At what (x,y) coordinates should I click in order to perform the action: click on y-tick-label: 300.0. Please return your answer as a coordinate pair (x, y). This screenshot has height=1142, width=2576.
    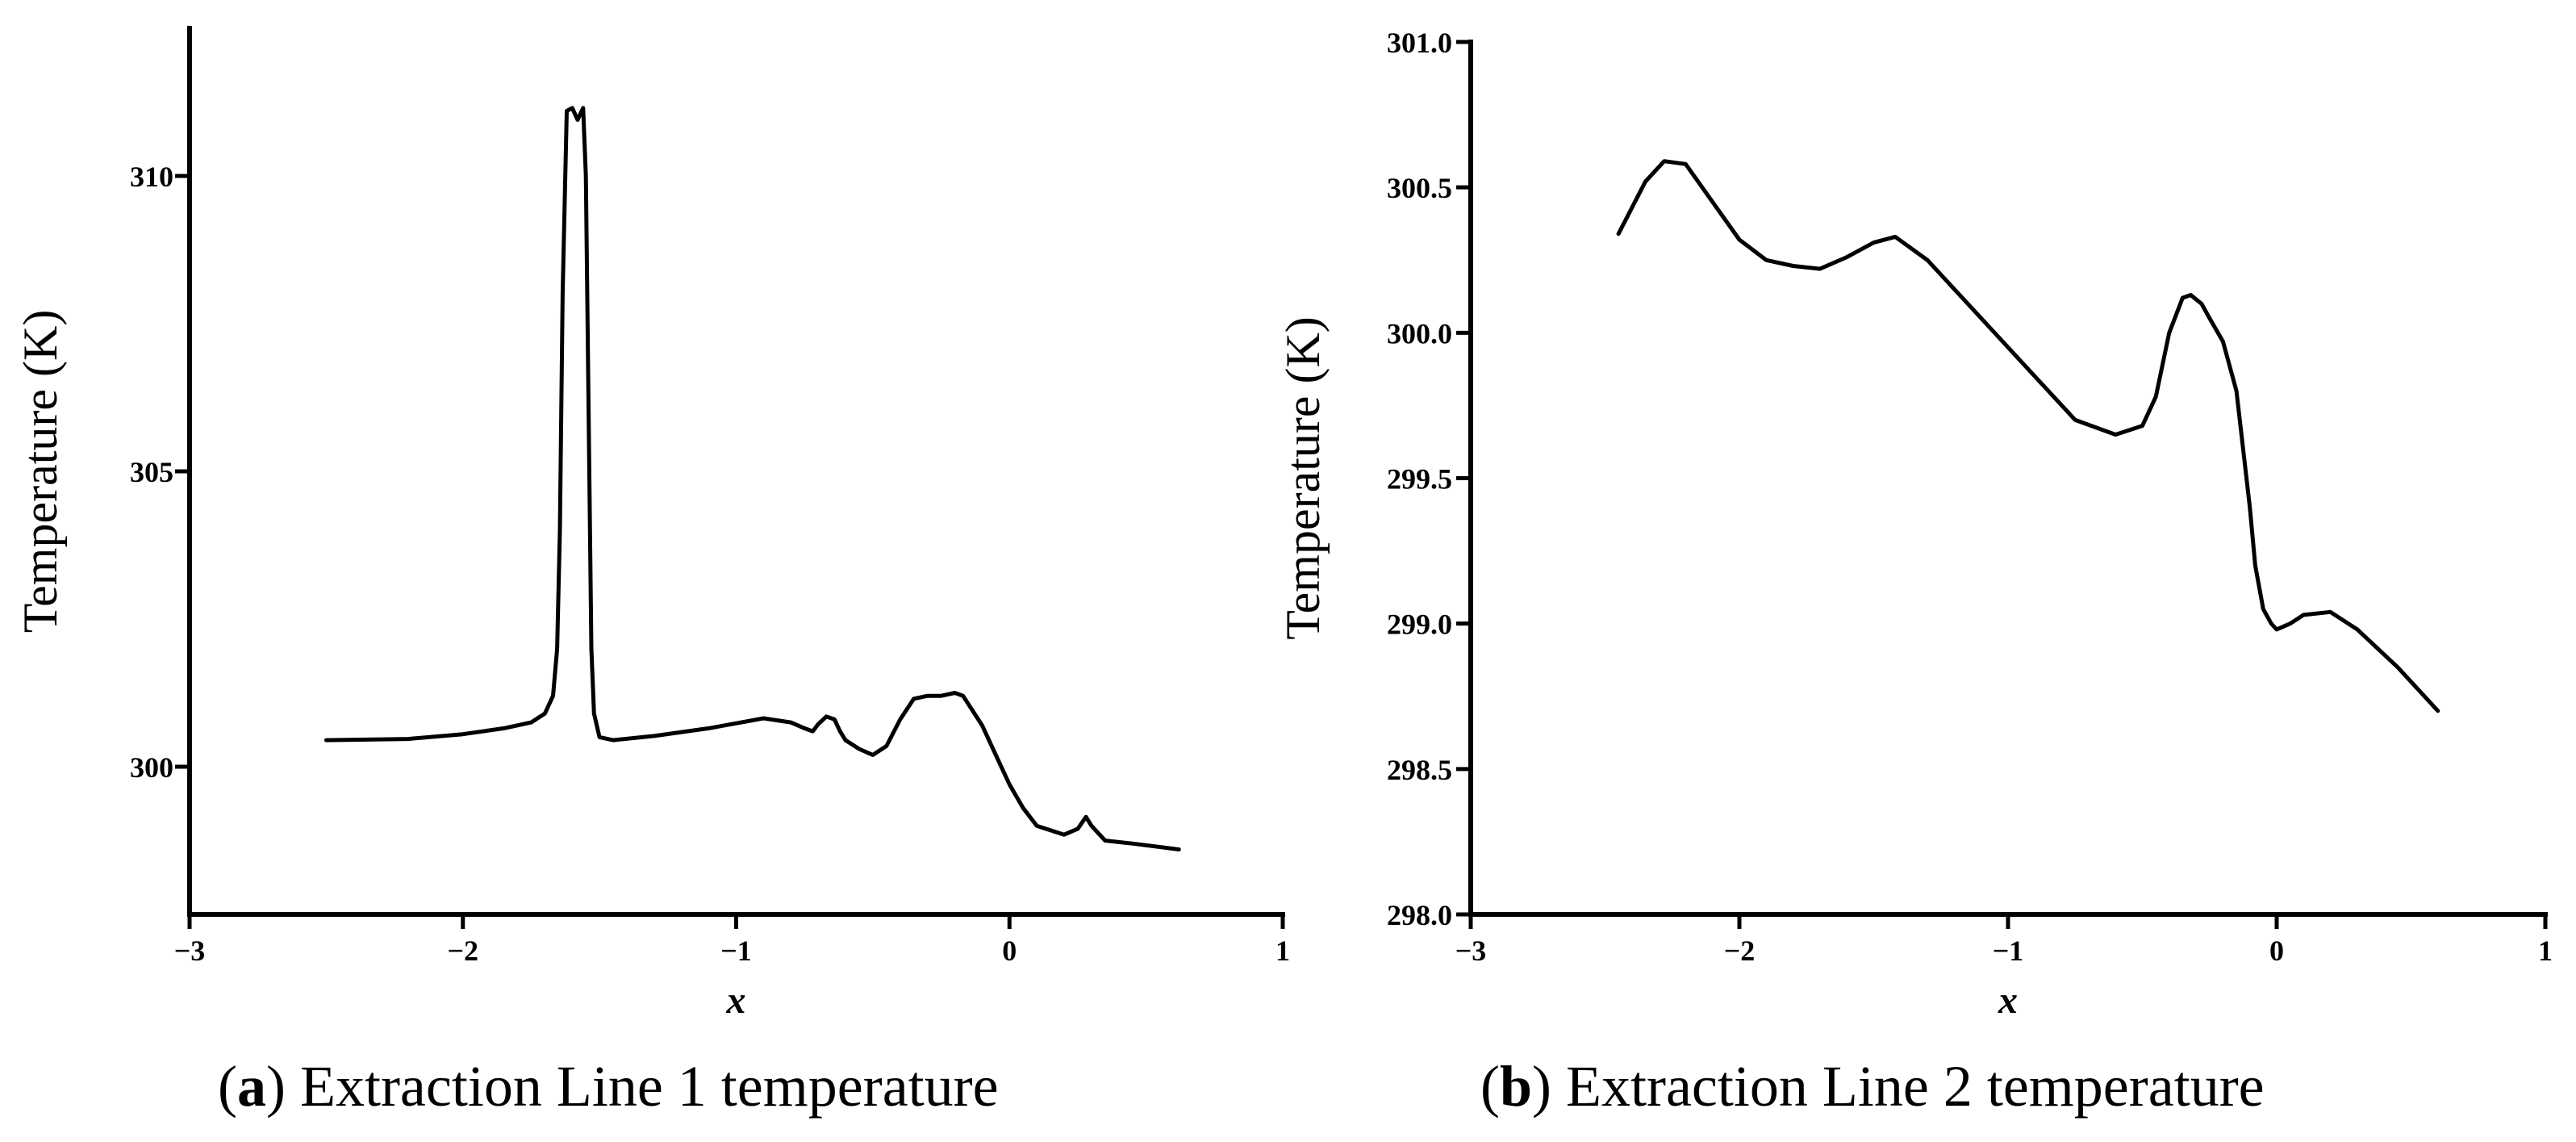
    Looking at the image, I should click on (1419, 333).